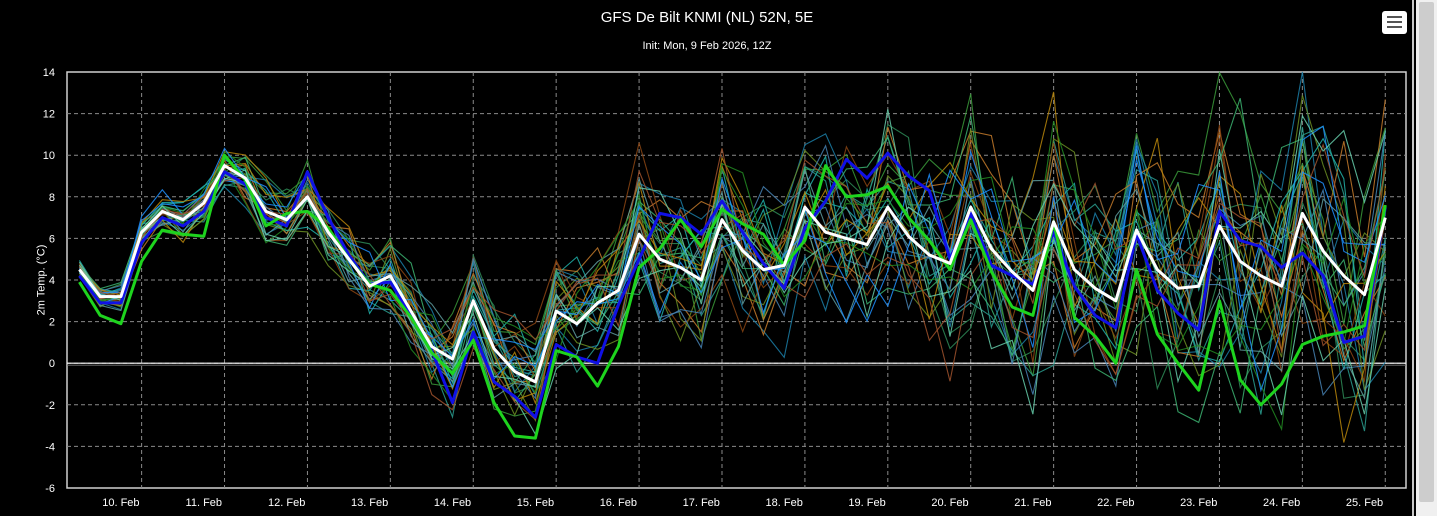 This screenshot has width=1437, height=516. I want to click on x-tick-label: 14. Feb, so click(452, 503).